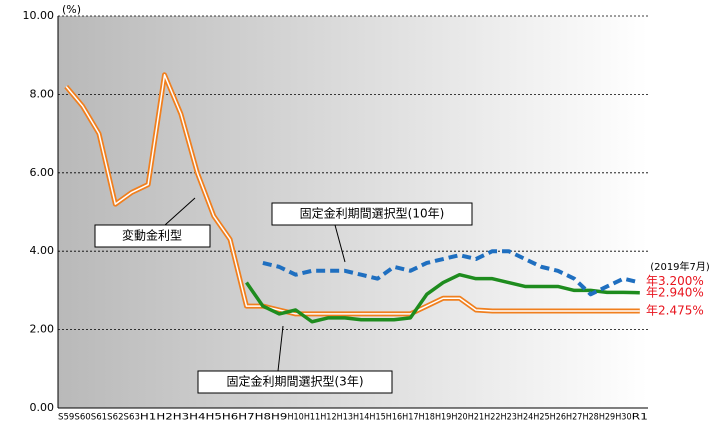 This screenshot has width=720, height=432. I want to click on callout-text: 固定金利期間選択型(3年), so click(295, 381).